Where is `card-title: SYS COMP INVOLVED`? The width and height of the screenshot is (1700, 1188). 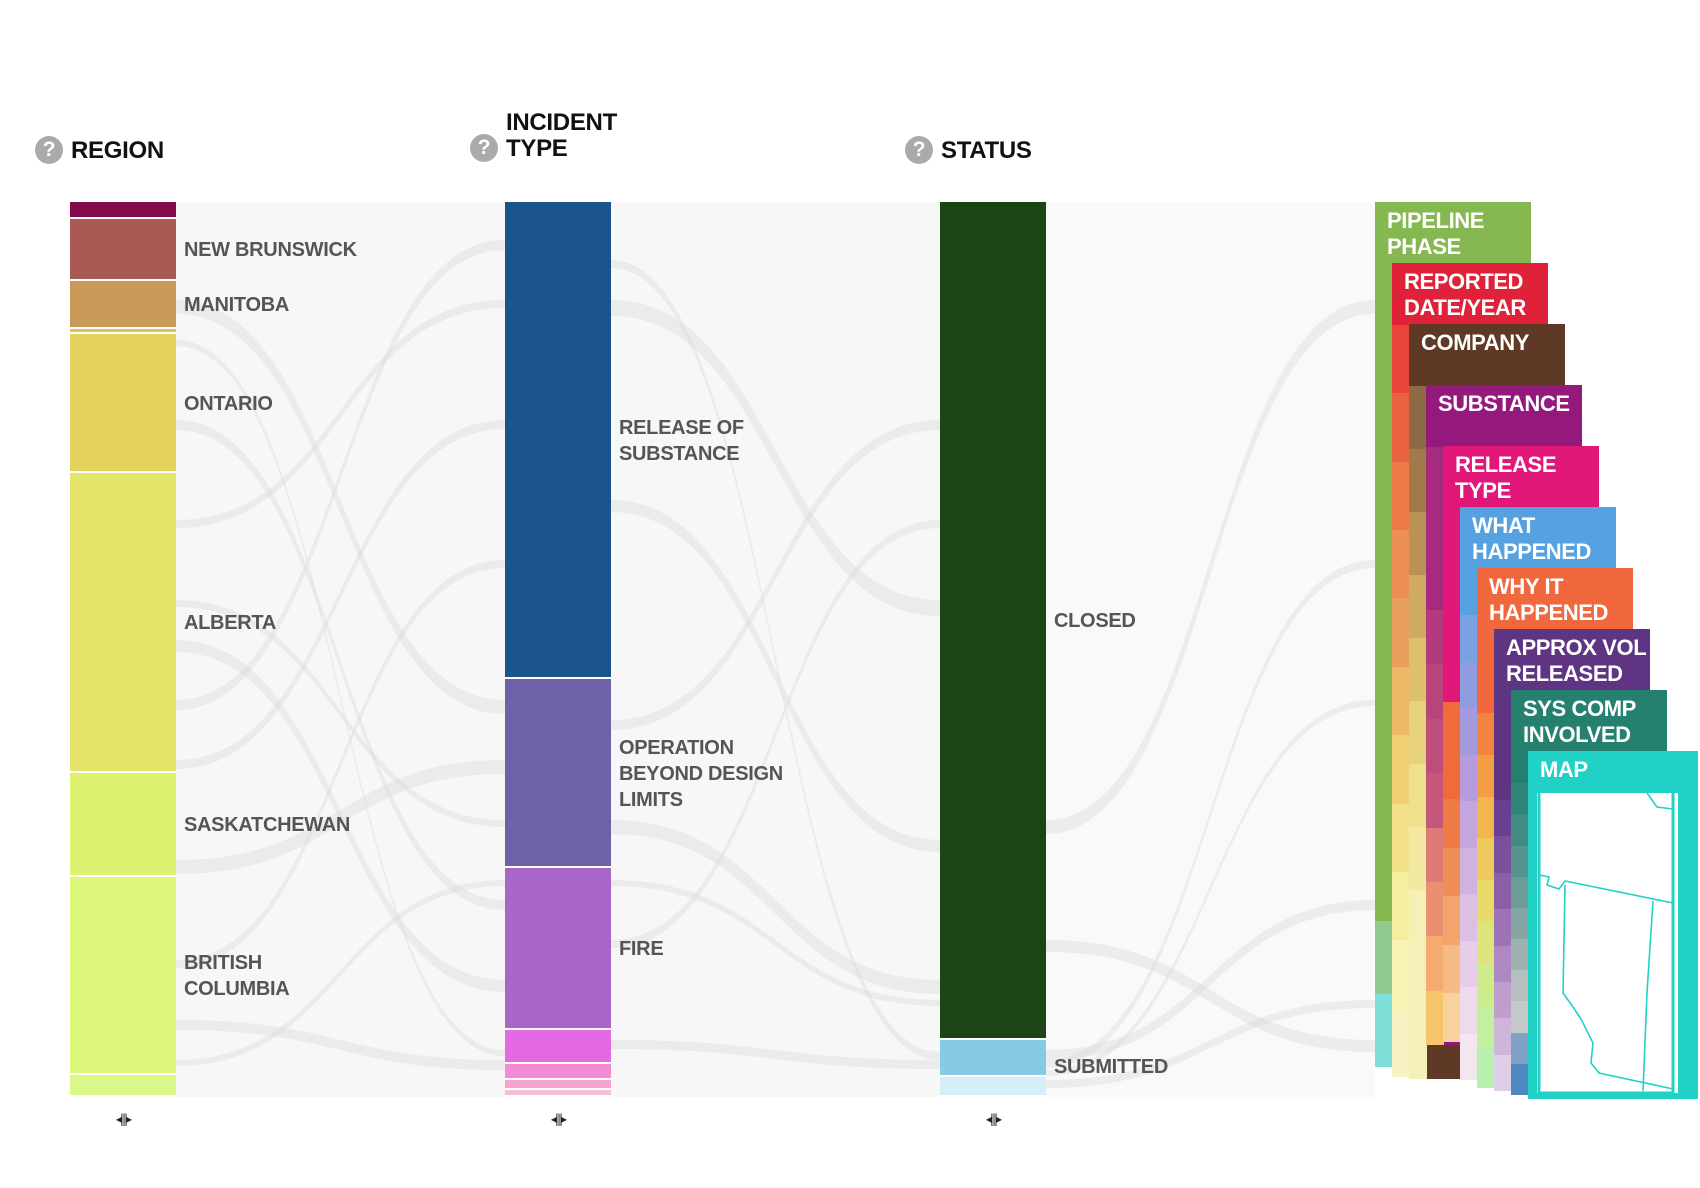 card-title: SYS COMP INVOLVED is located at coordinates (1579, 721).